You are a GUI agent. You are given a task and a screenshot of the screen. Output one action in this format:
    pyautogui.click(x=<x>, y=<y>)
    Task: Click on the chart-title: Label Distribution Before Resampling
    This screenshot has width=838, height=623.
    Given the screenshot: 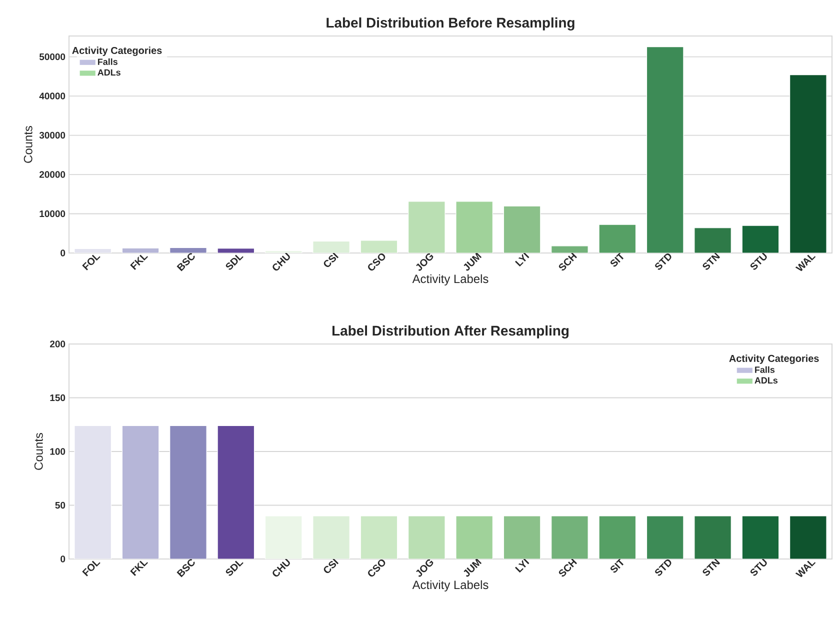 What is the action you would take?
    pyautogui.click(x=450, y=23)
    